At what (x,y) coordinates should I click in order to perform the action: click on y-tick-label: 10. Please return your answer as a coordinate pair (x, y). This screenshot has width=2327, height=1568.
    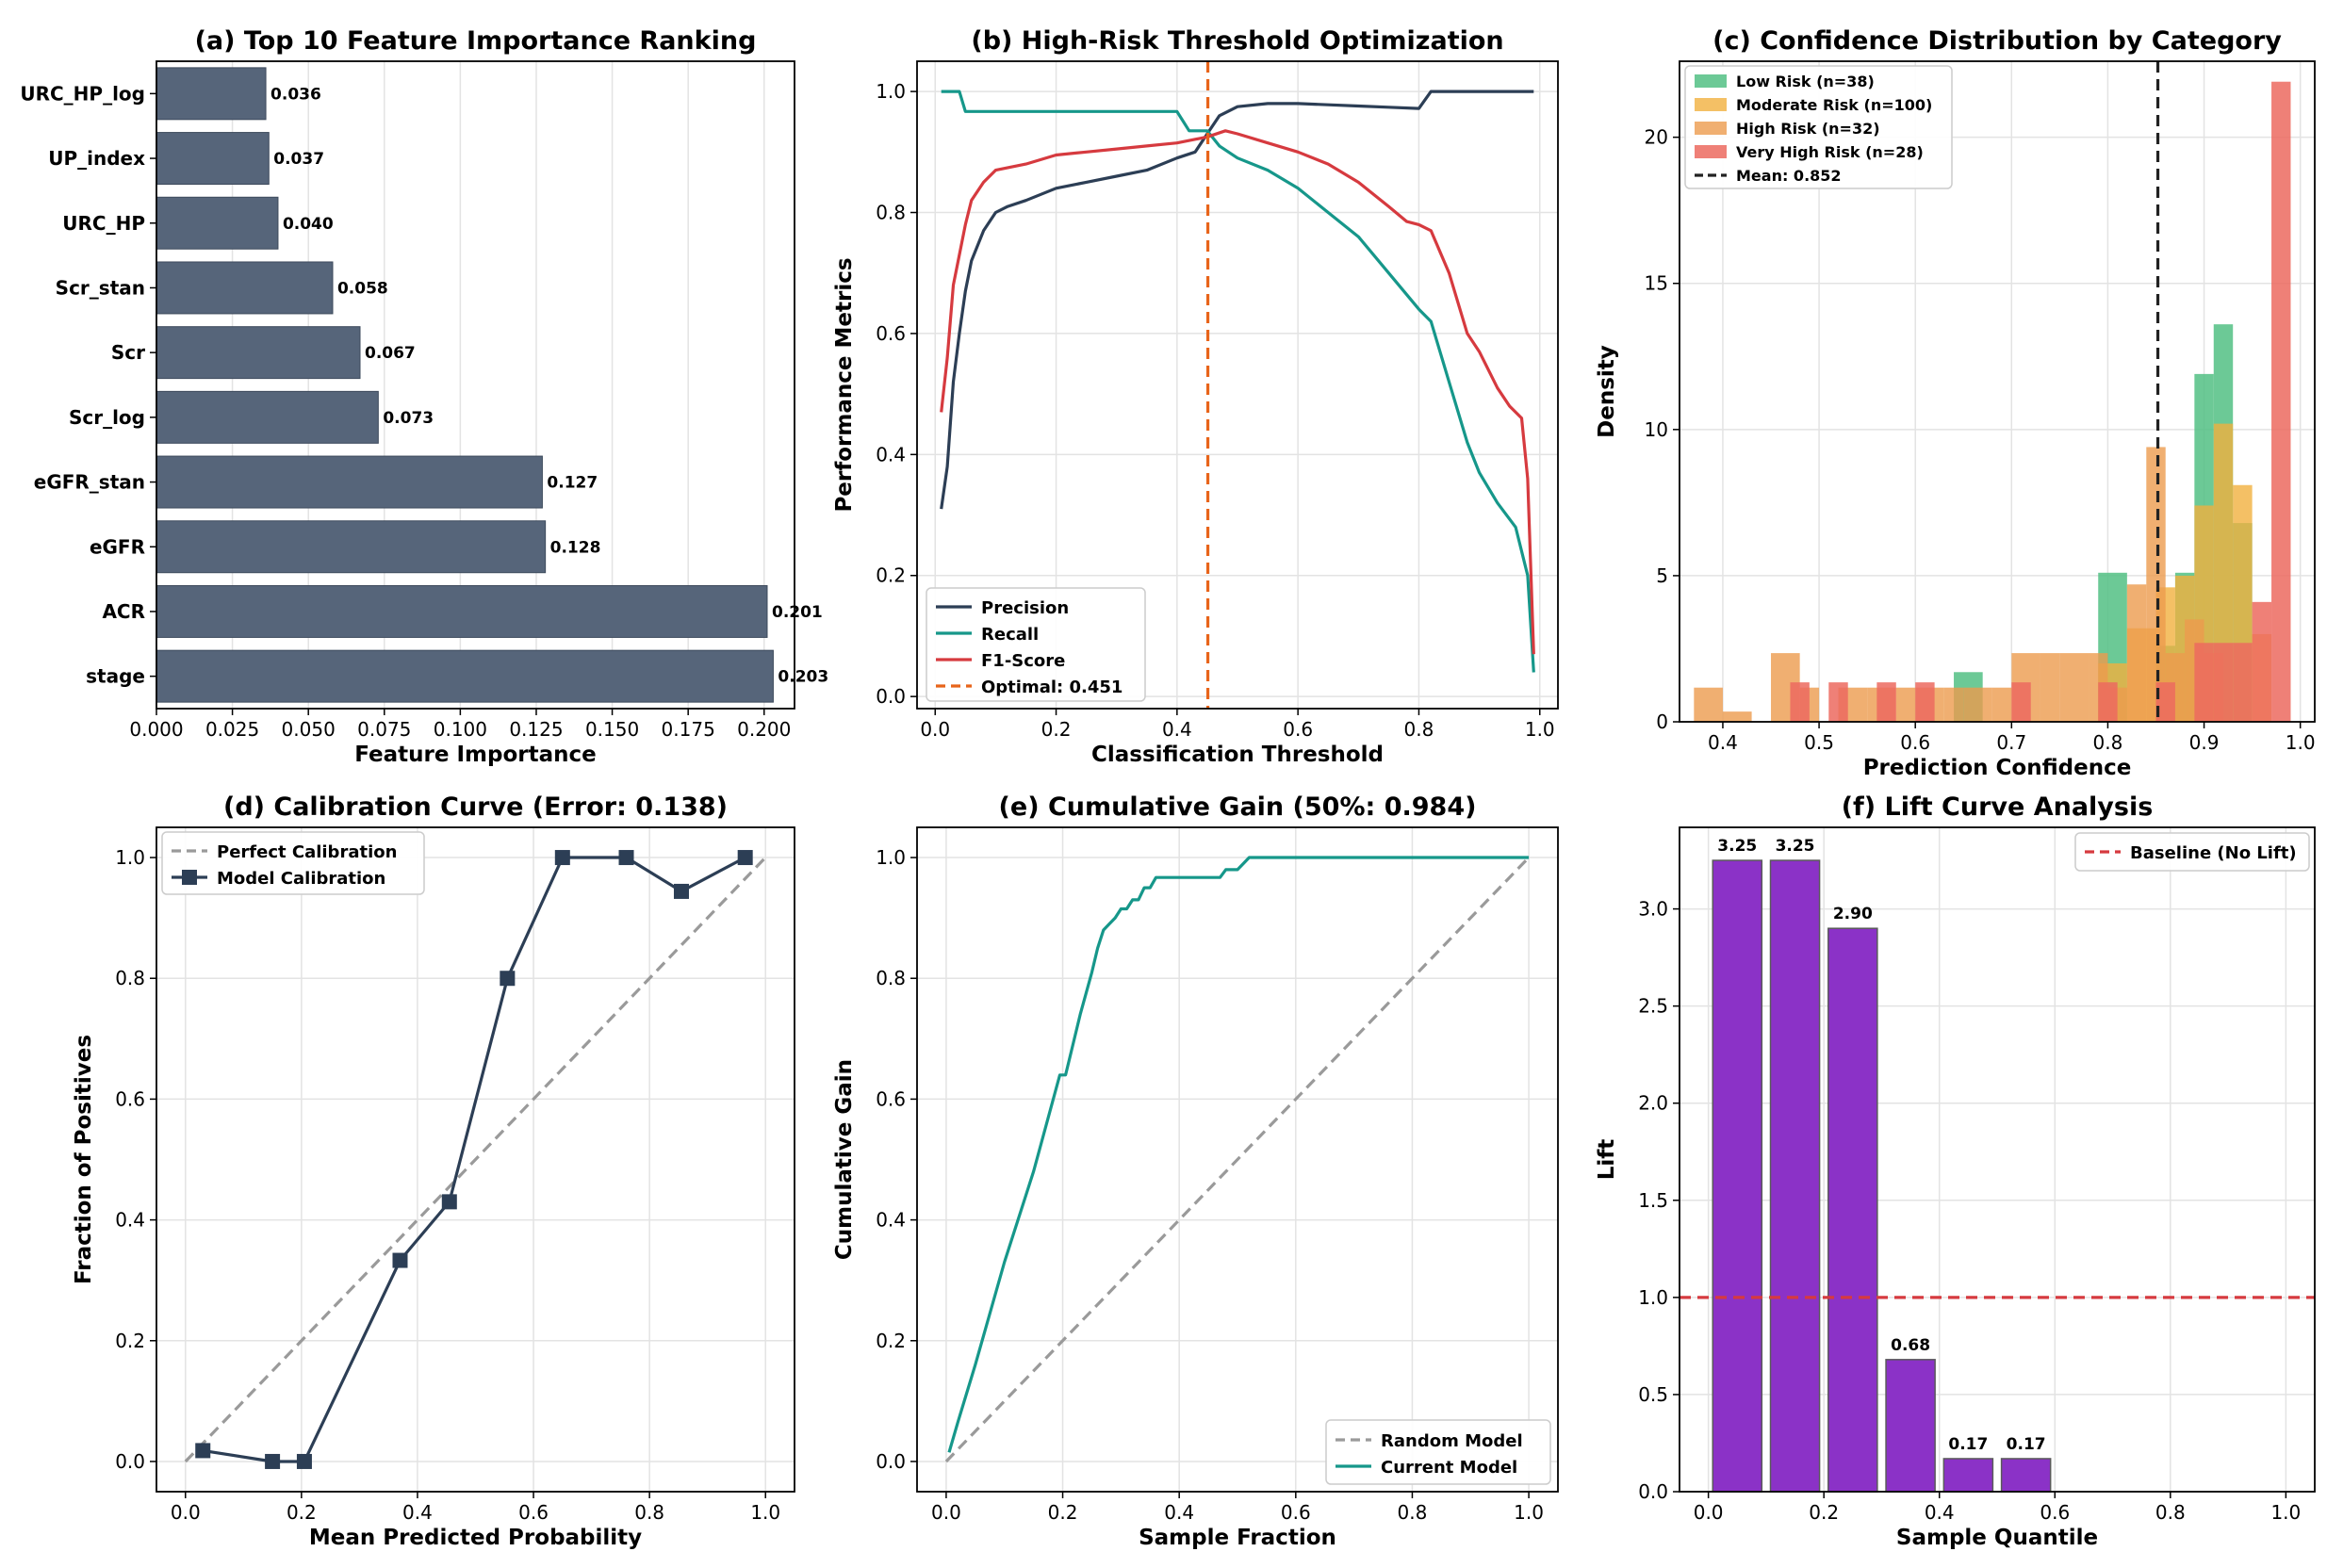
    Looking at the image, I should click on (1656, 430).